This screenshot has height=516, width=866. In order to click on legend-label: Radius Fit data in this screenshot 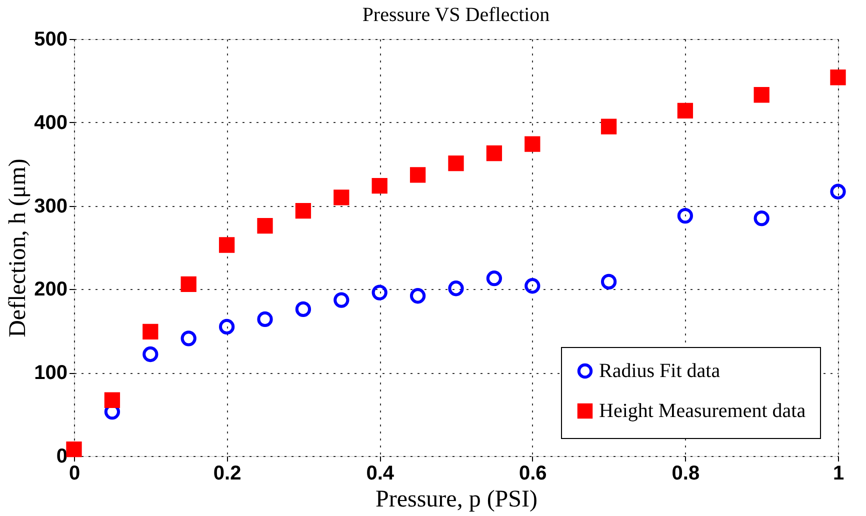, I will do `click(659, 371)`.